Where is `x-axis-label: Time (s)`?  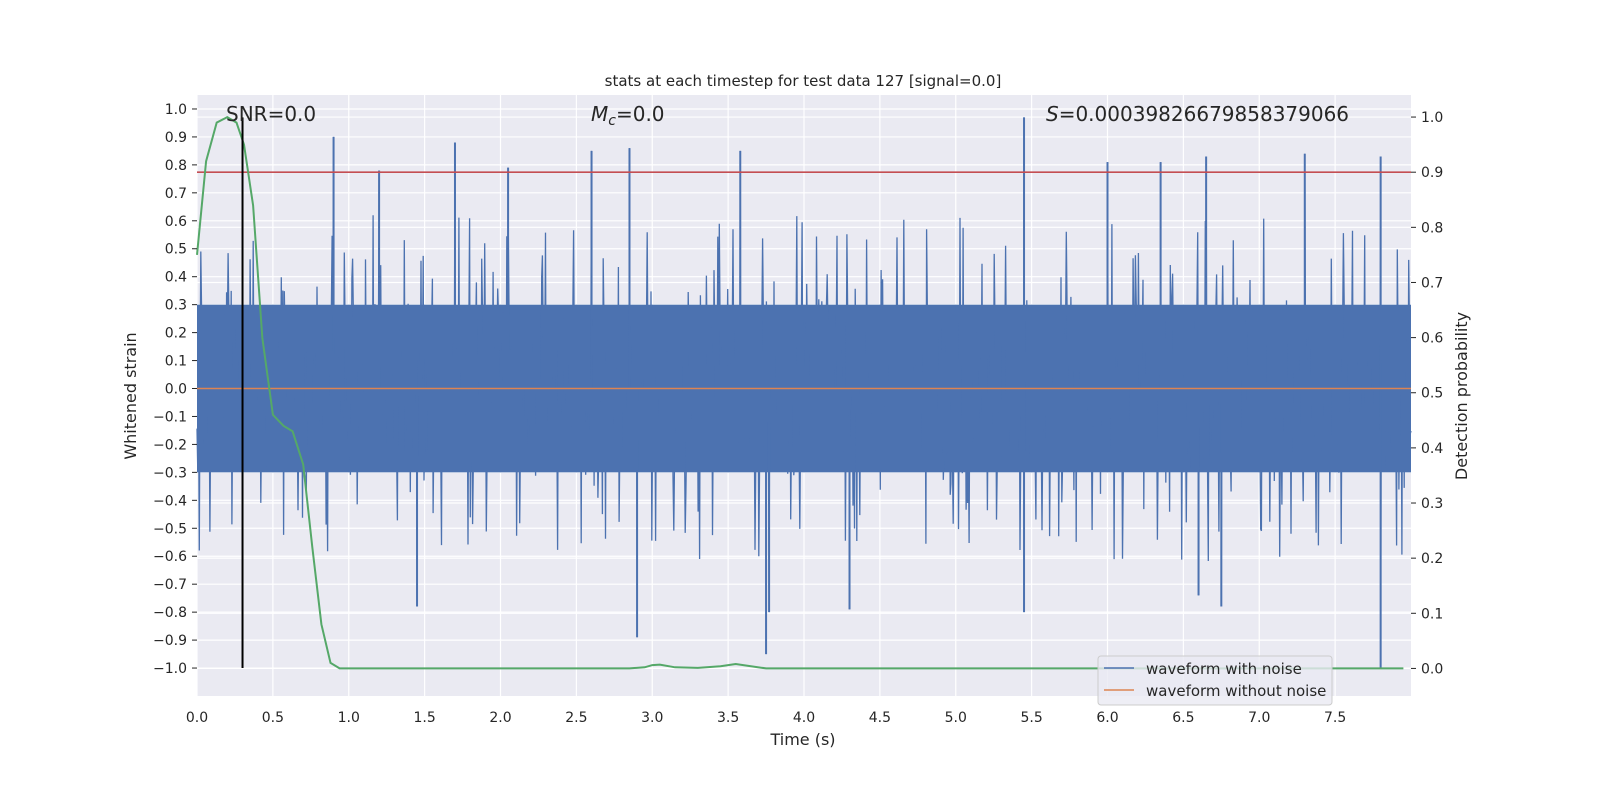
x-axis-label: Time (s) is located at coordinates (802, 739).